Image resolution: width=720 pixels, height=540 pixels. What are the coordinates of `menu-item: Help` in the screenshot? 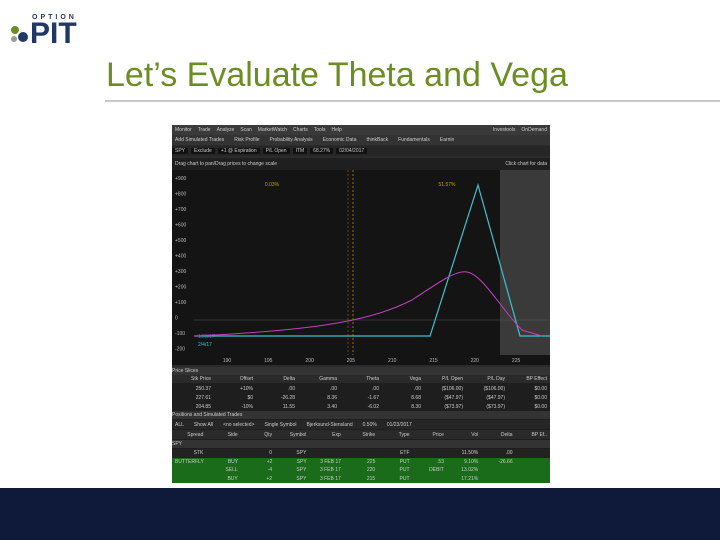 It's located at (336, 130).